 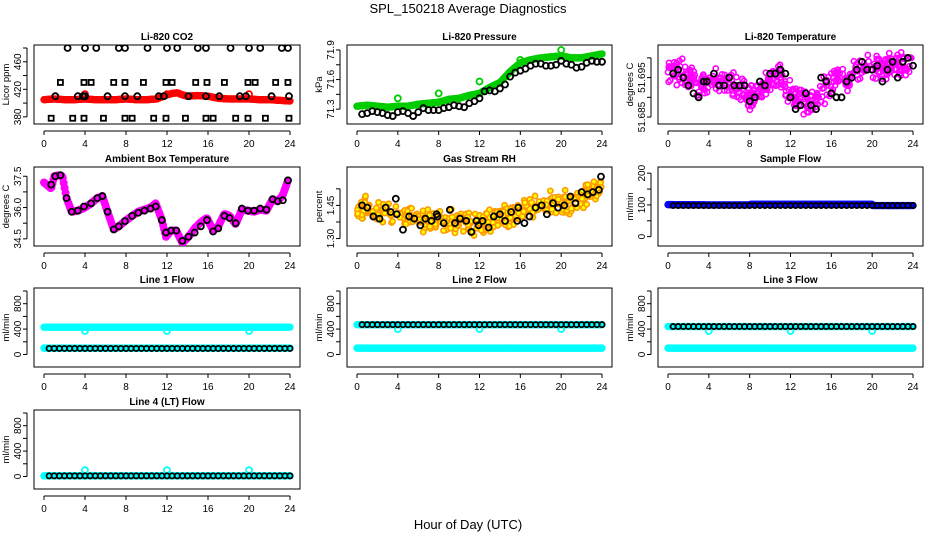 I want to click on x-tick-label: 12, so click(x=791, y=144).